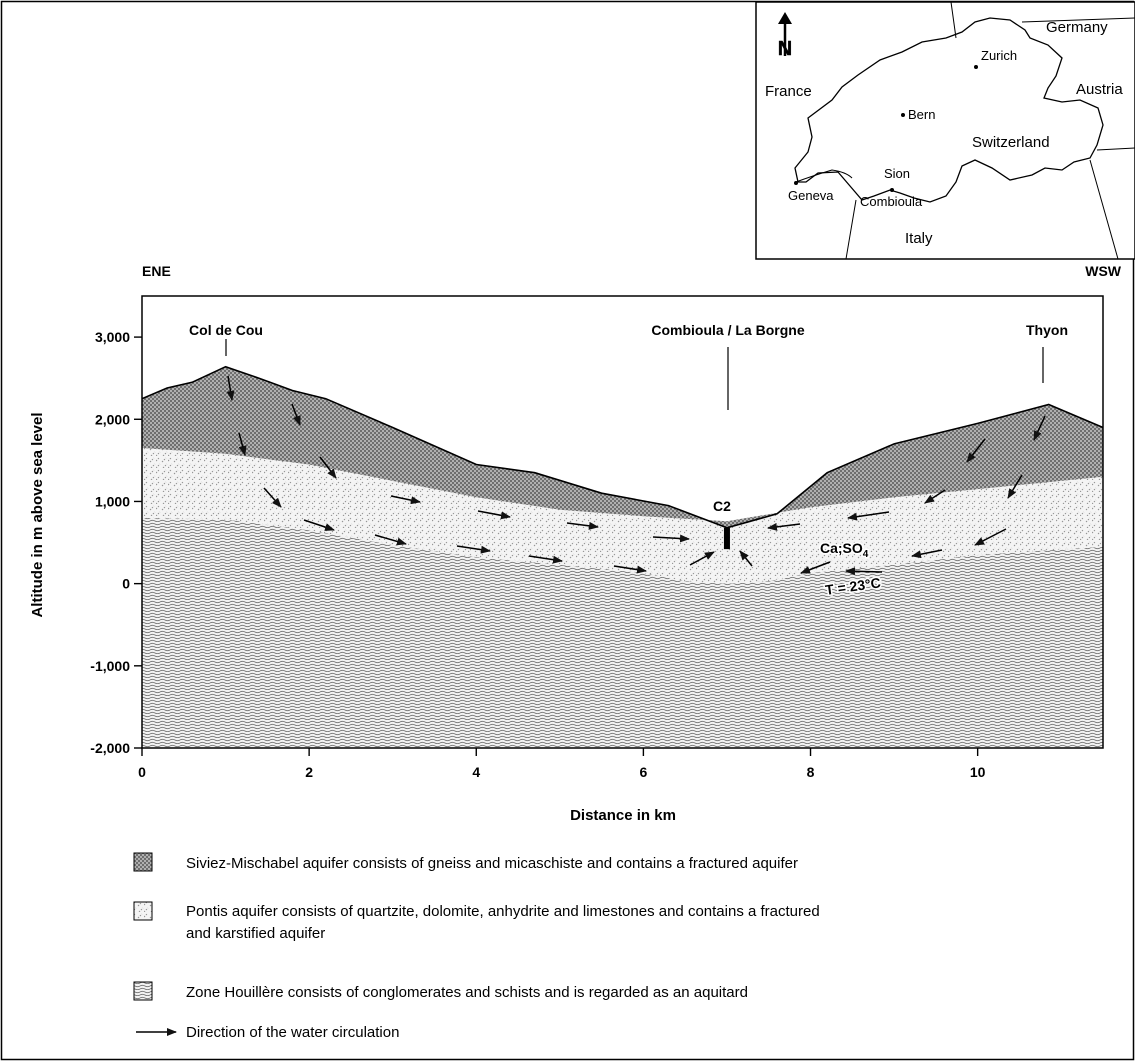  Describe the element at coordinates (126, 584) in the screenshot. I see `y-tick-label: 0` at that location.